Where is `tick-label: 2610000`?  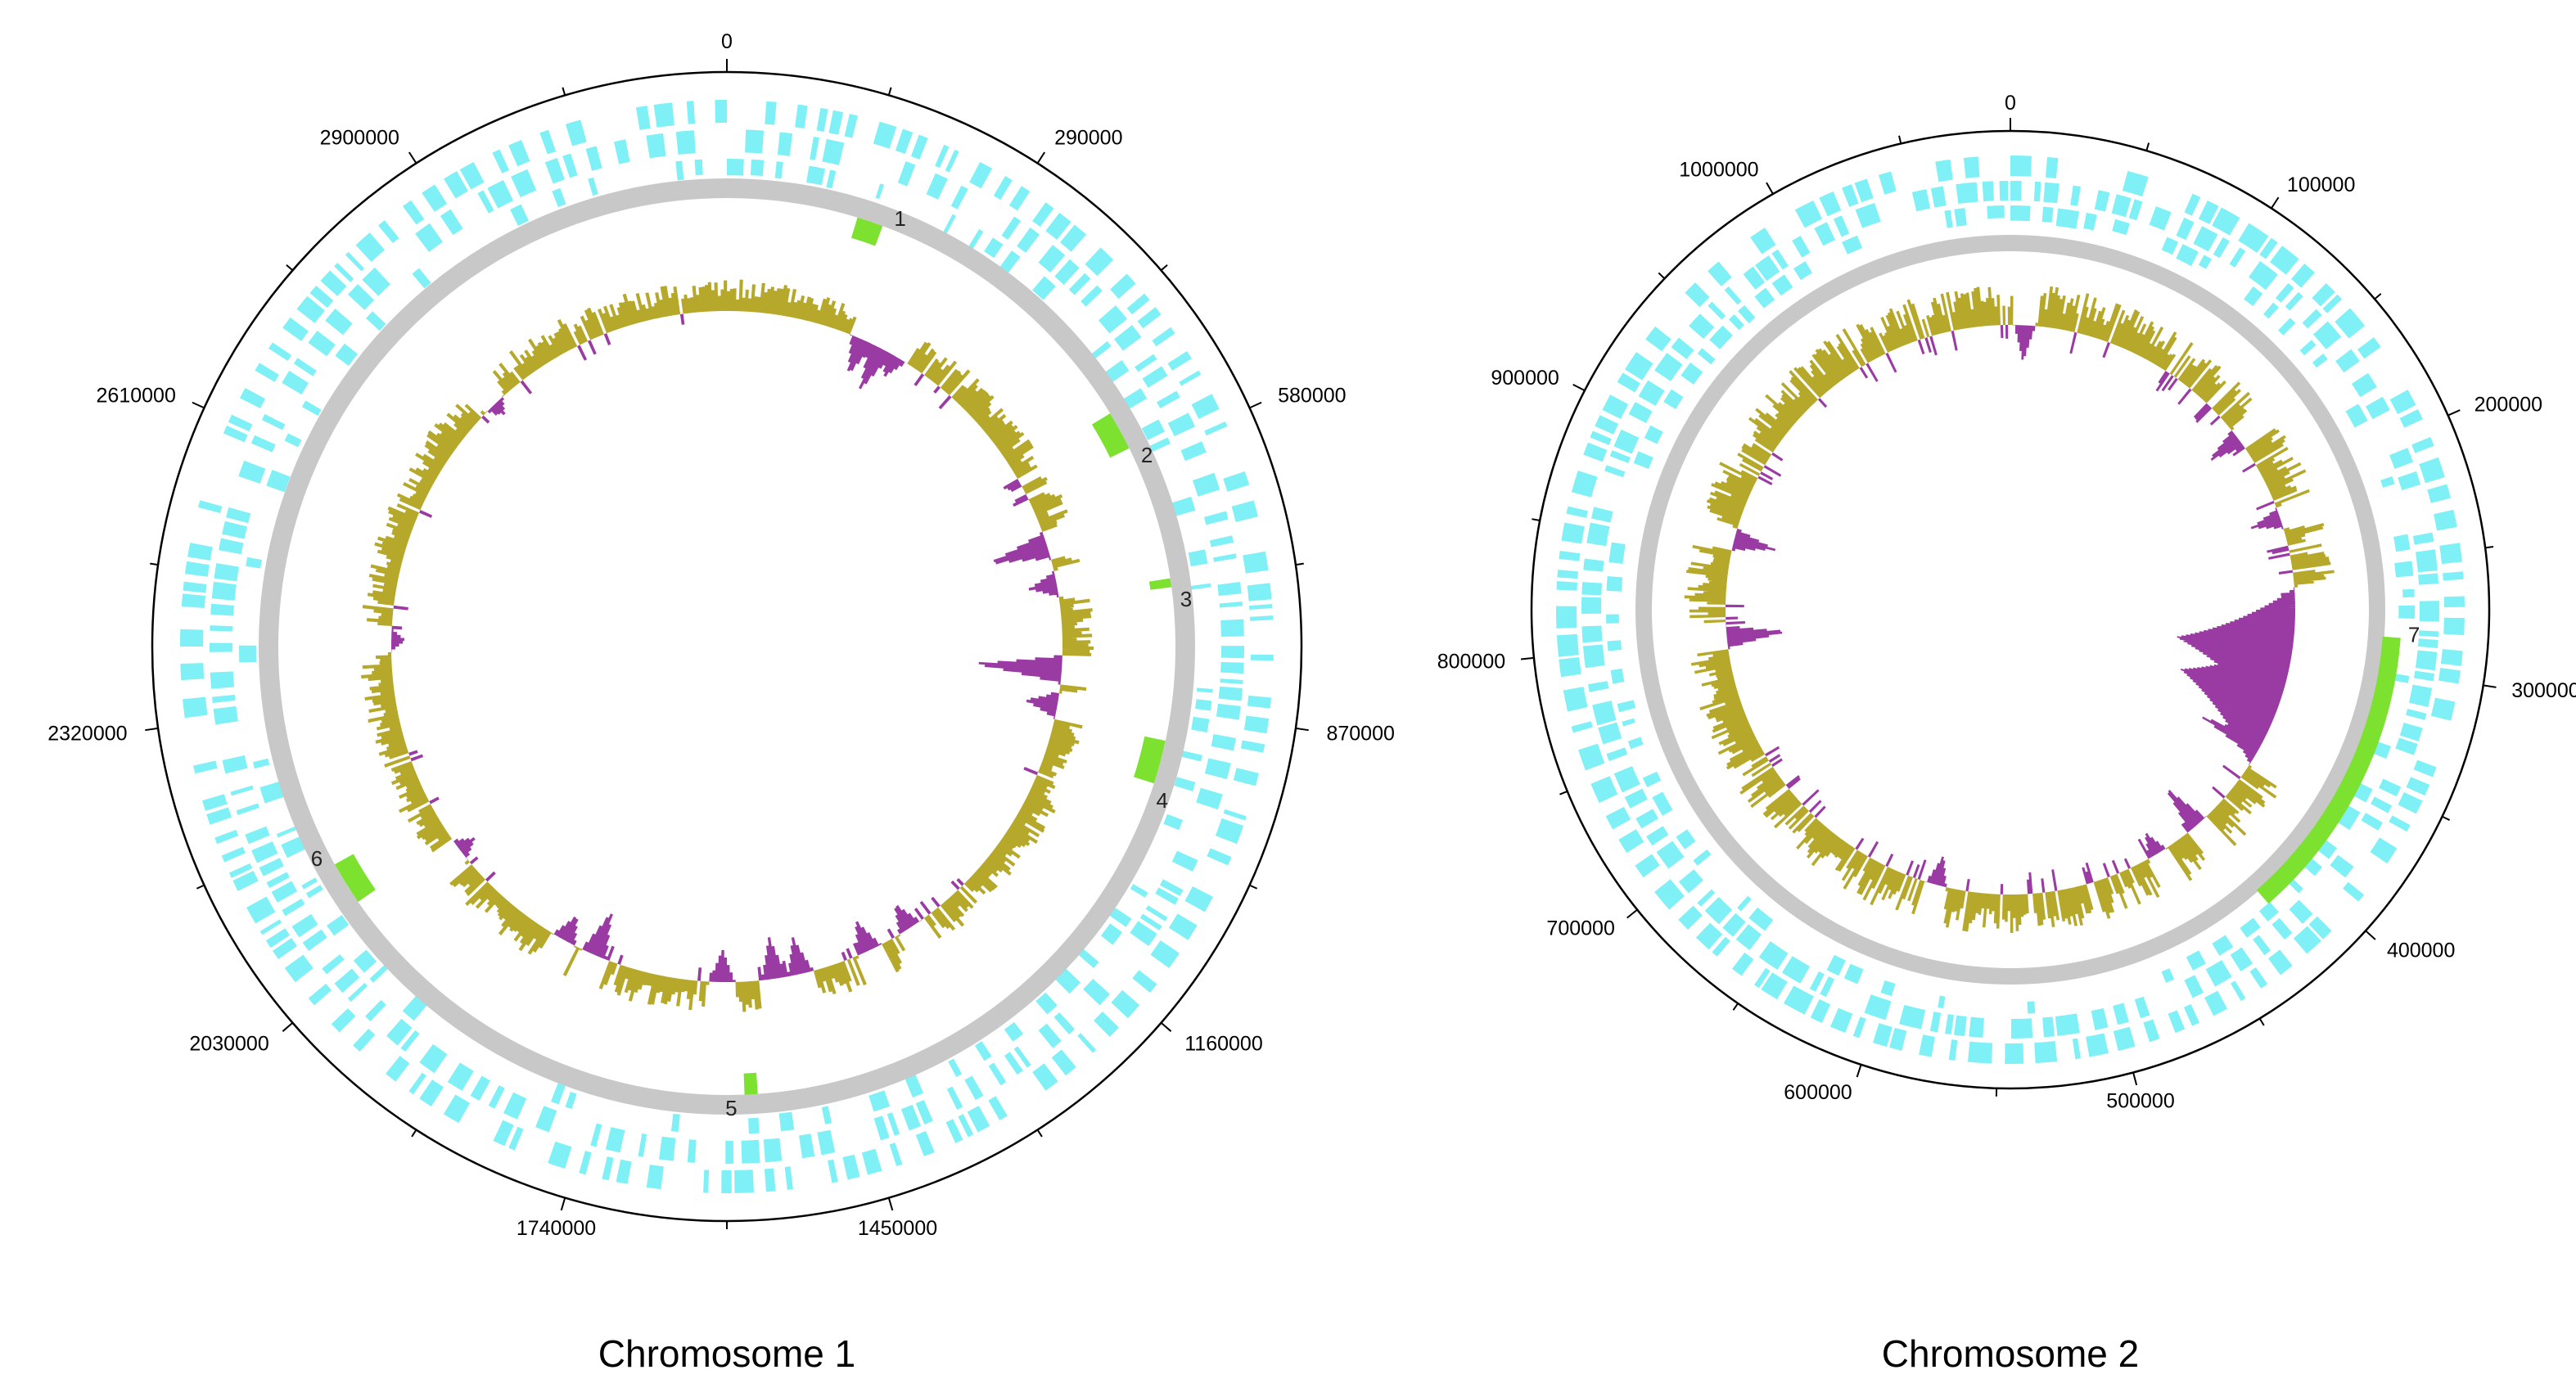 tick-label: 2610000 is located at coordinates (136, 397).